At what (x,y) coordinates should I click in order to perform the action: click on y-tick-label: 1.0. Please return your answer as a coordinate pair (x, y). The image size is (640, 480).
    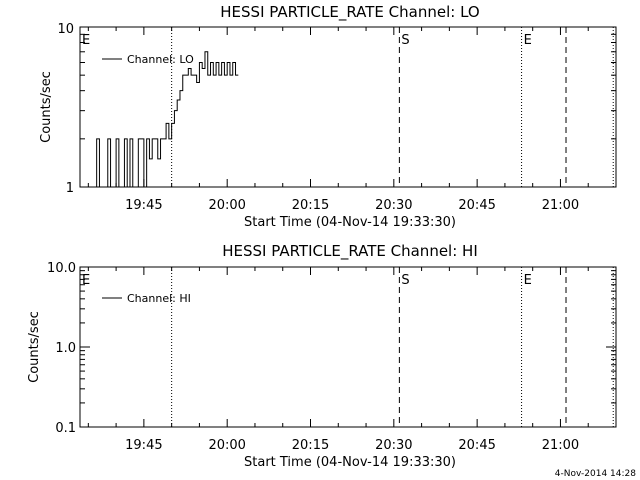
    Looking at the image, I should click on (65, 348).